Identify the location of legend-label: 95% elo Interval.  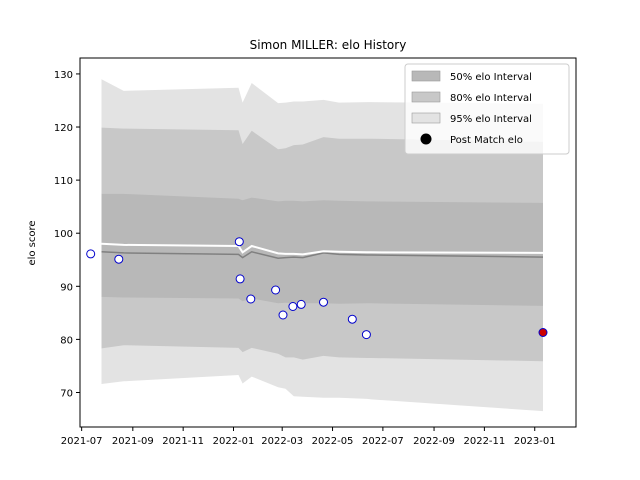
(491, 119).